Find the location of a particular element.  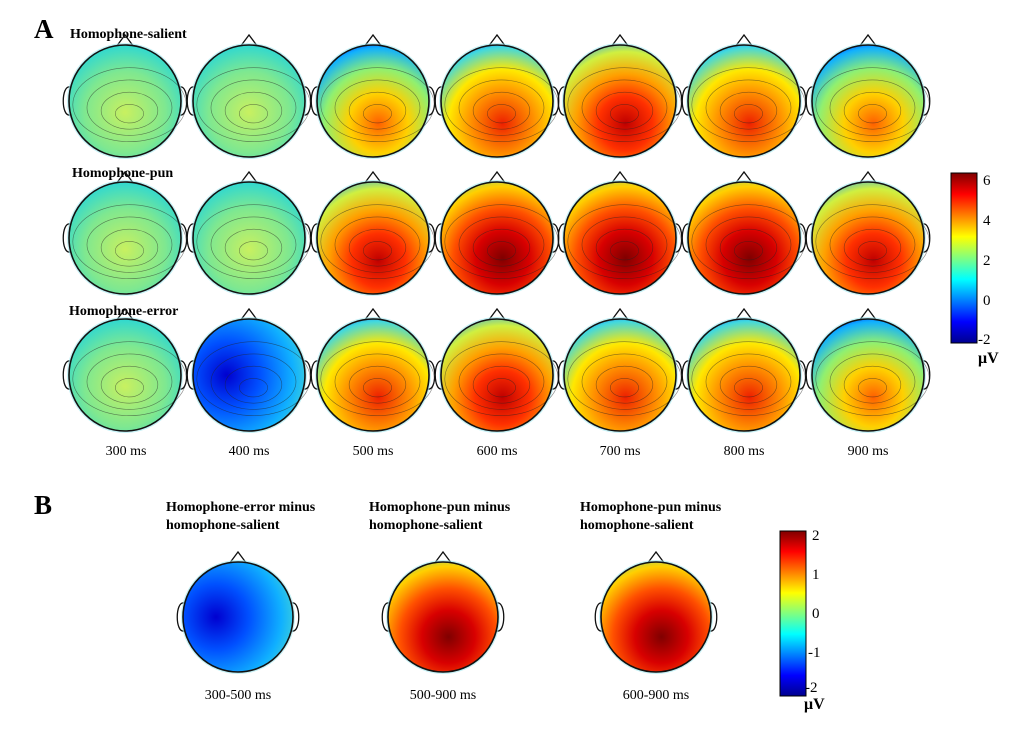

colorbar-b-tick: 2 is located at coordinates (816, 536).